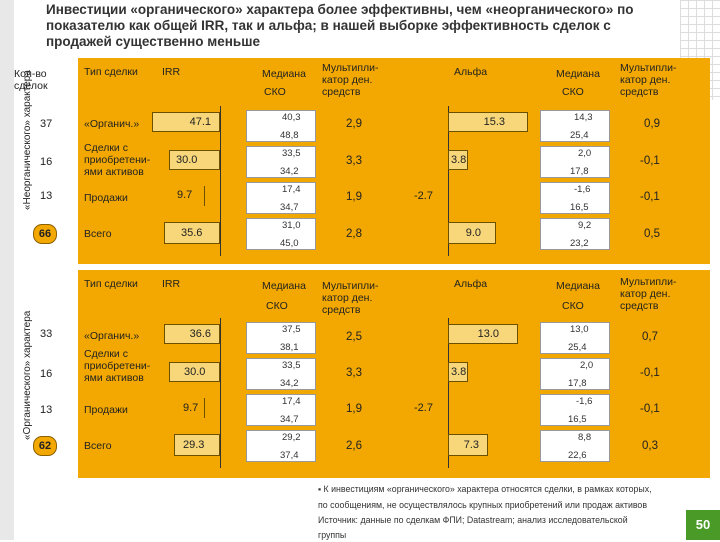  What do you see at coordinates (7, 270) in the screenshot?
I see `left-decor-bar` at bounding box center [7, 270].